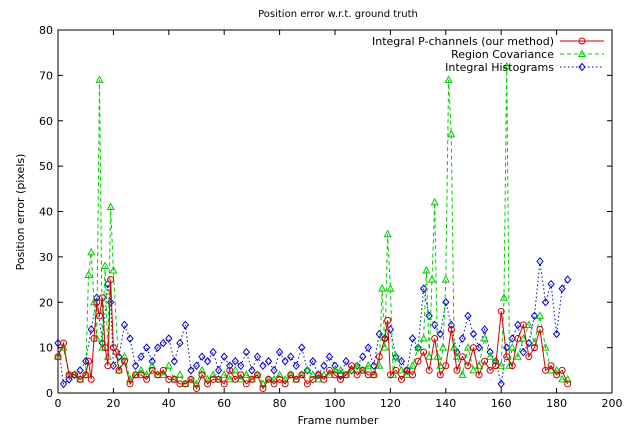 The height and width of the screenshot is (433, 631). I want to click on y-tick-label: 40, so click(46, 212).